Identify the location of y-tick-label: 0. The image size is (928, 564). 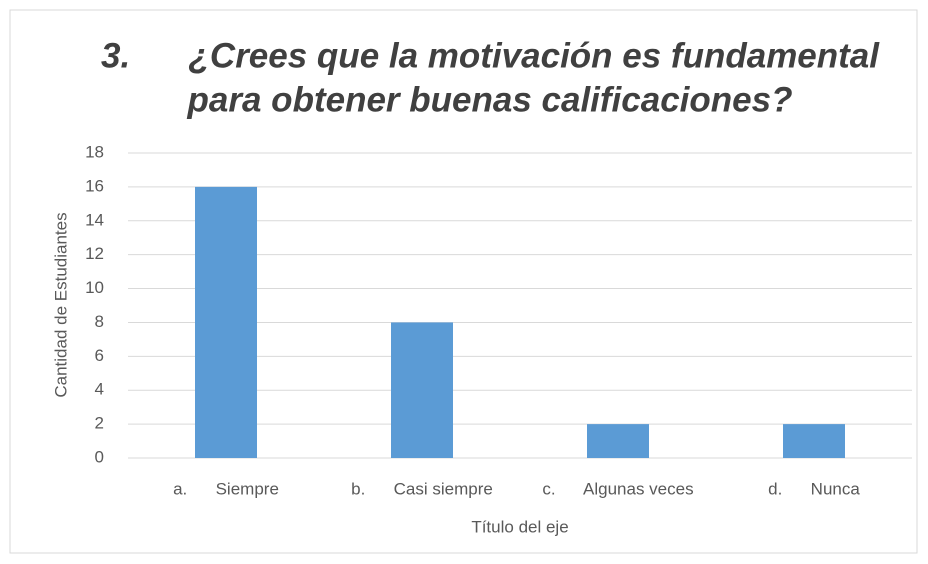
(99, 456).